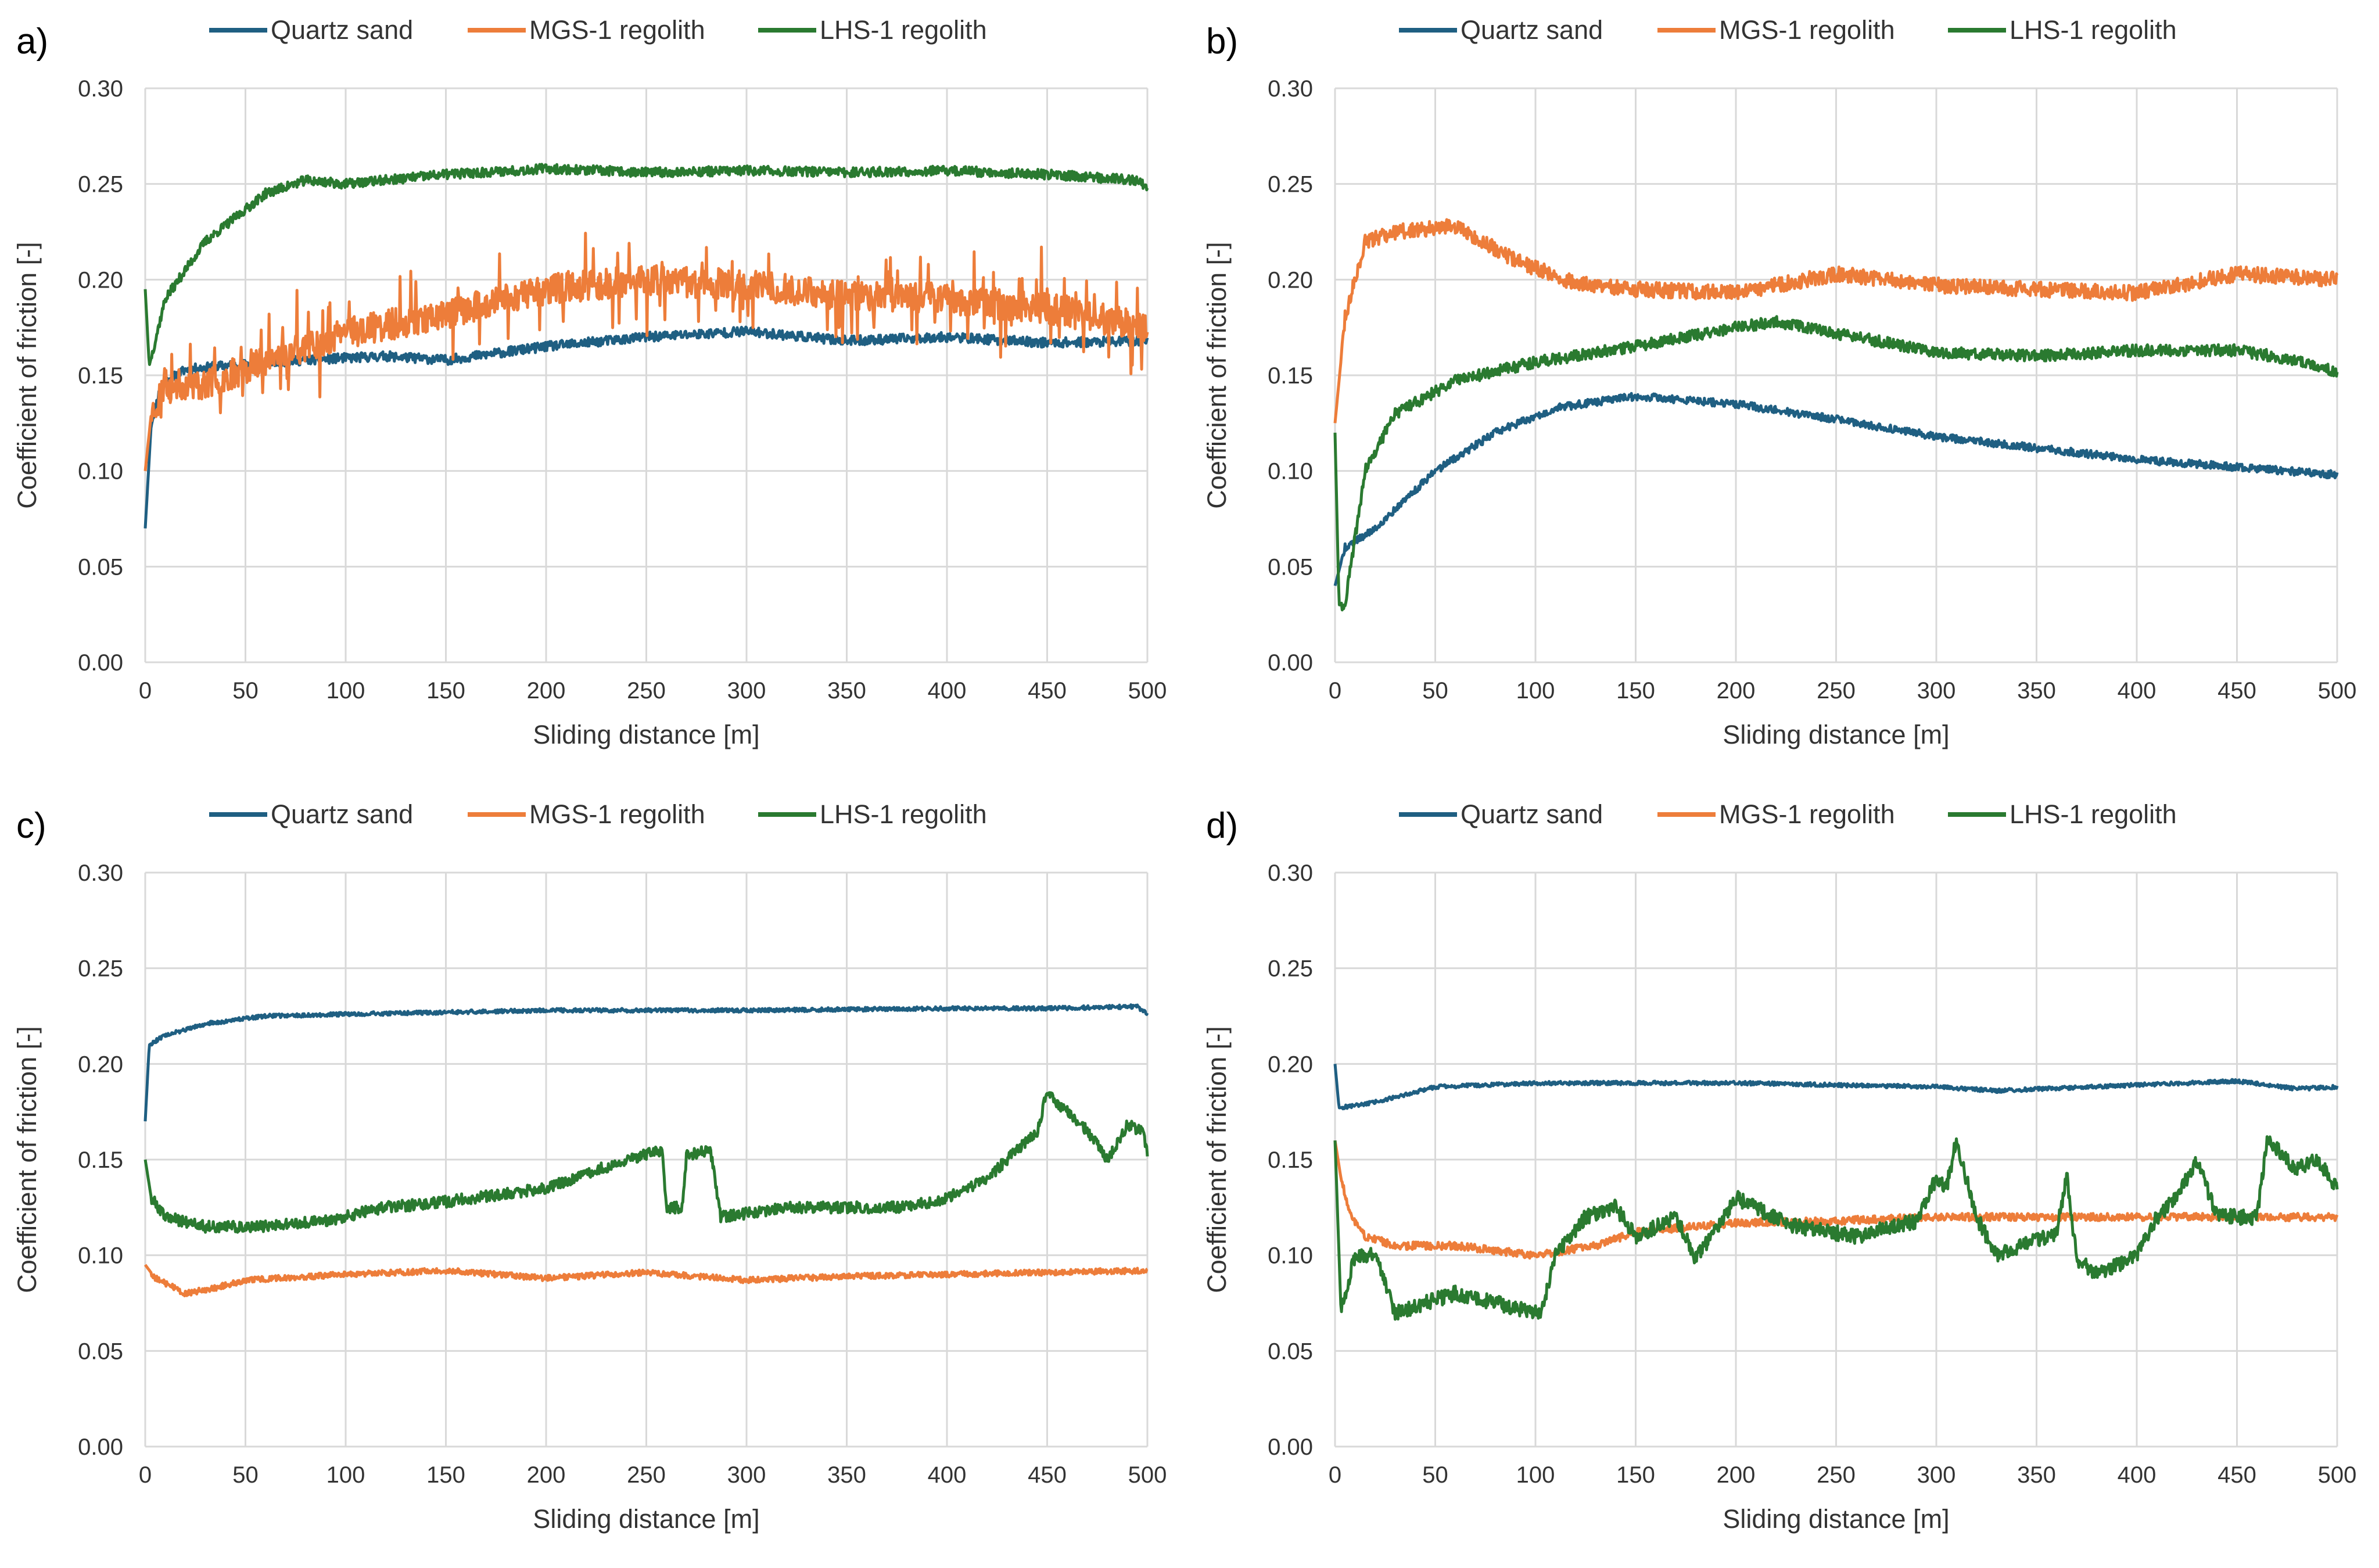 The image size is (2379, 1568). I want to click on panel-label: b), so click(1222, 42).